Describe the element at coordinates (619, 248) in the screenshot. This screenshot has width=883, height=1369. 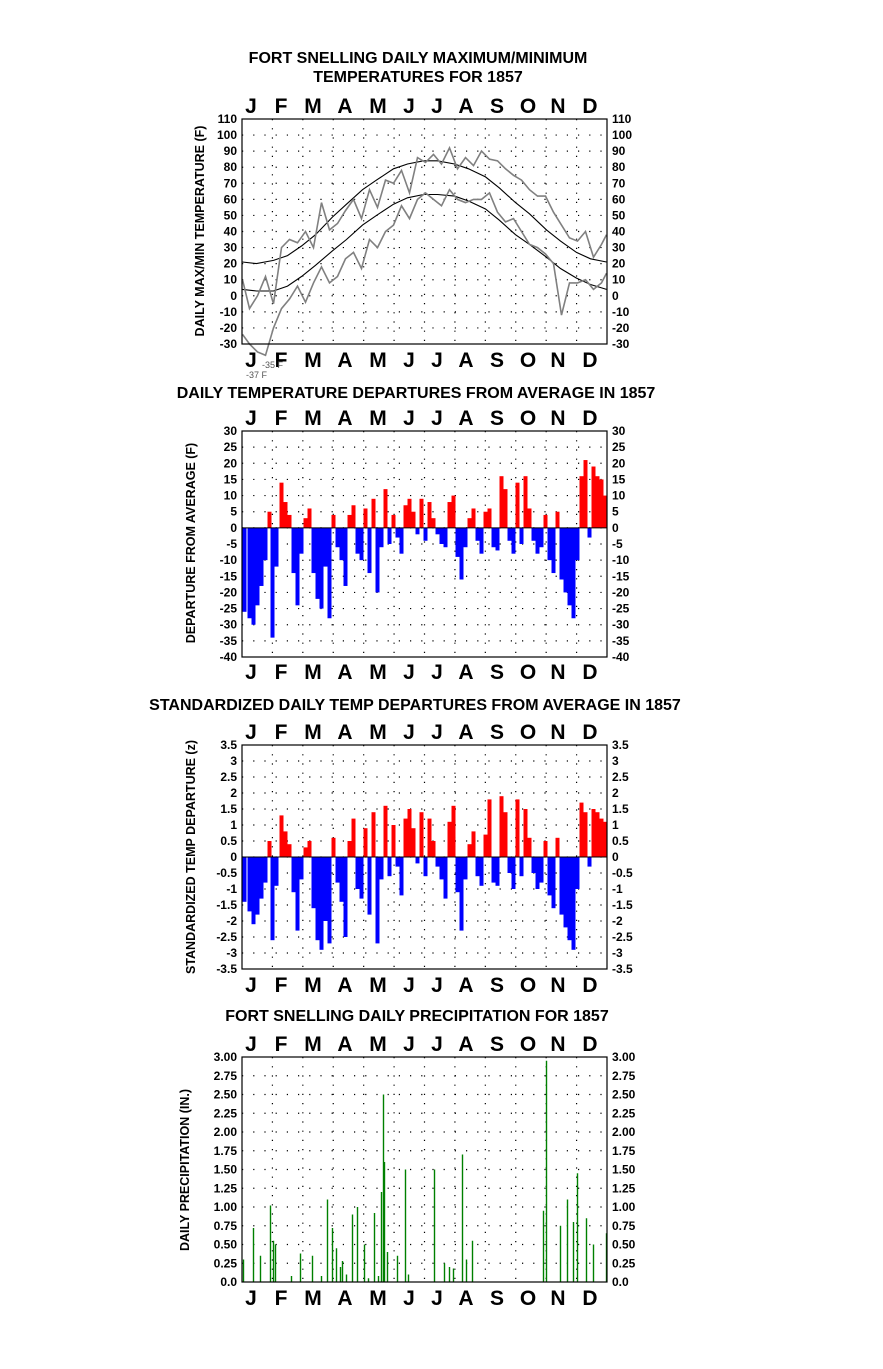
I see `y-tick-label-right: 30` at that location.